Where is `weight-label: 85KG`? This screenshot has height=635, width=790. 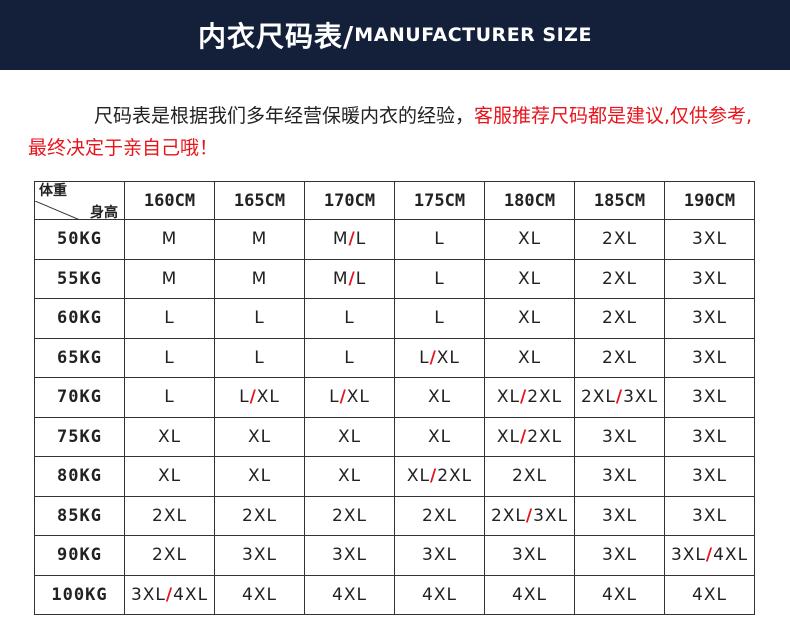
weight-label: 85KG is located at coordinates (79, 515).